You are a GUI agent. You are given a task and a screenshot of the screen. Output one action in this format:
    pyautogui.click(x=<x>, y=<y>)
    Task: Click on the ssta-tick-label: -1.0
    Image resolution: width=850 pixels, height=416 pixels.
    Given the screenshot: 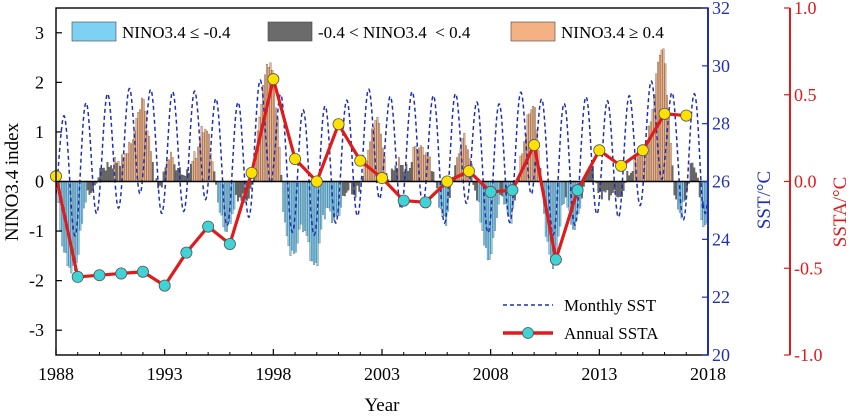 What is the action you would take?
    pyautogui.click(x=808, y=355)
    